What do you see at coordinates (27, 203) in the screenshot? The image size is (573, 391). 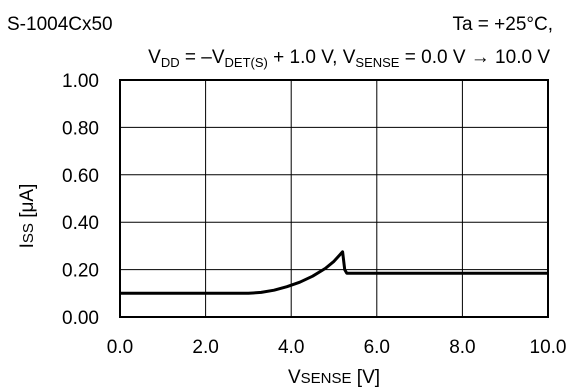 I see `y-axis-label-unit: [μA]` at bounding box center [27, 203].